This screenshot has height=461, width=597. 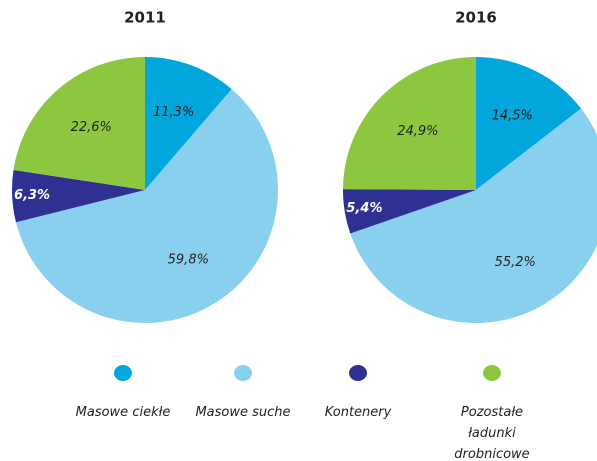 I want to click on data-label: 5,4%, so click(x=364, y=208).